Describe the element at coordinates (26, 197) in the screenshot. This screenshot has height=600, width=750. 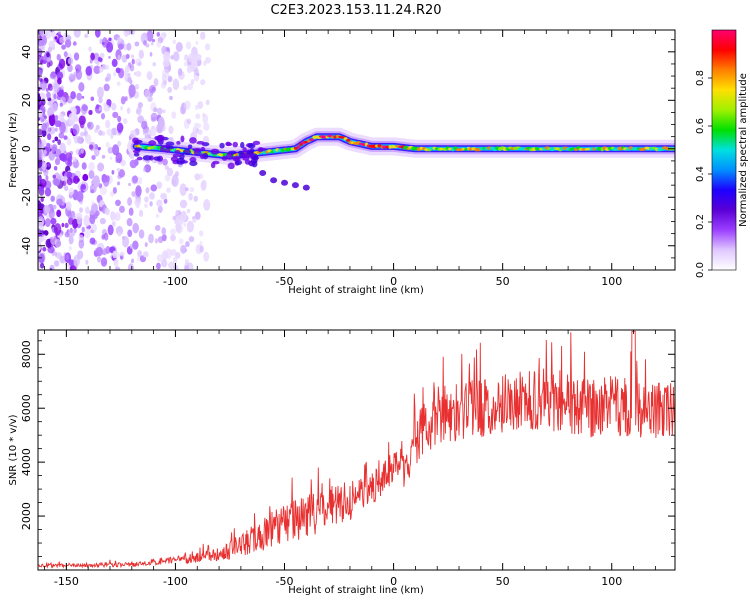
I see `spectrogram-y-tick-label: -20` at that location.